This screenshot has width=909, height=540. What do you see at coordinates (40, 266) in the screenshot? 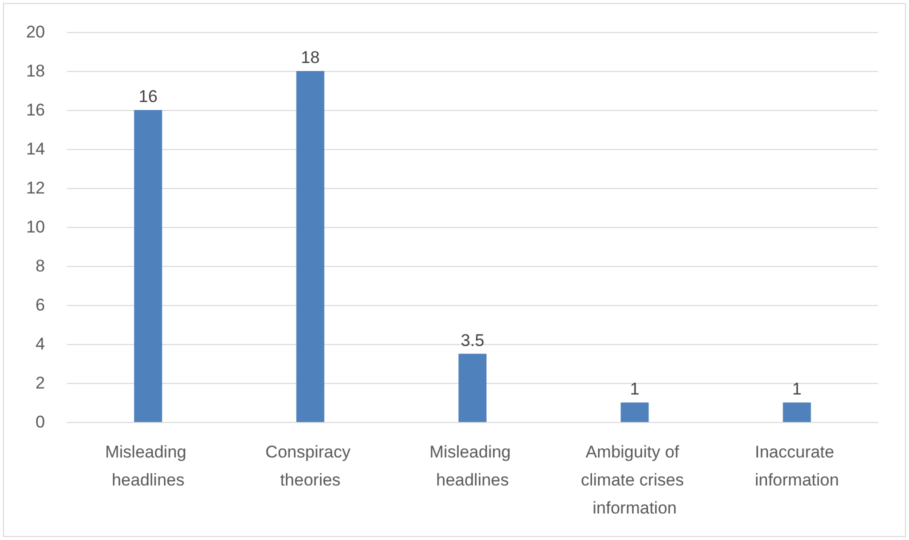
I see `y-tick-label: 8` at bounding box center [40, 266].